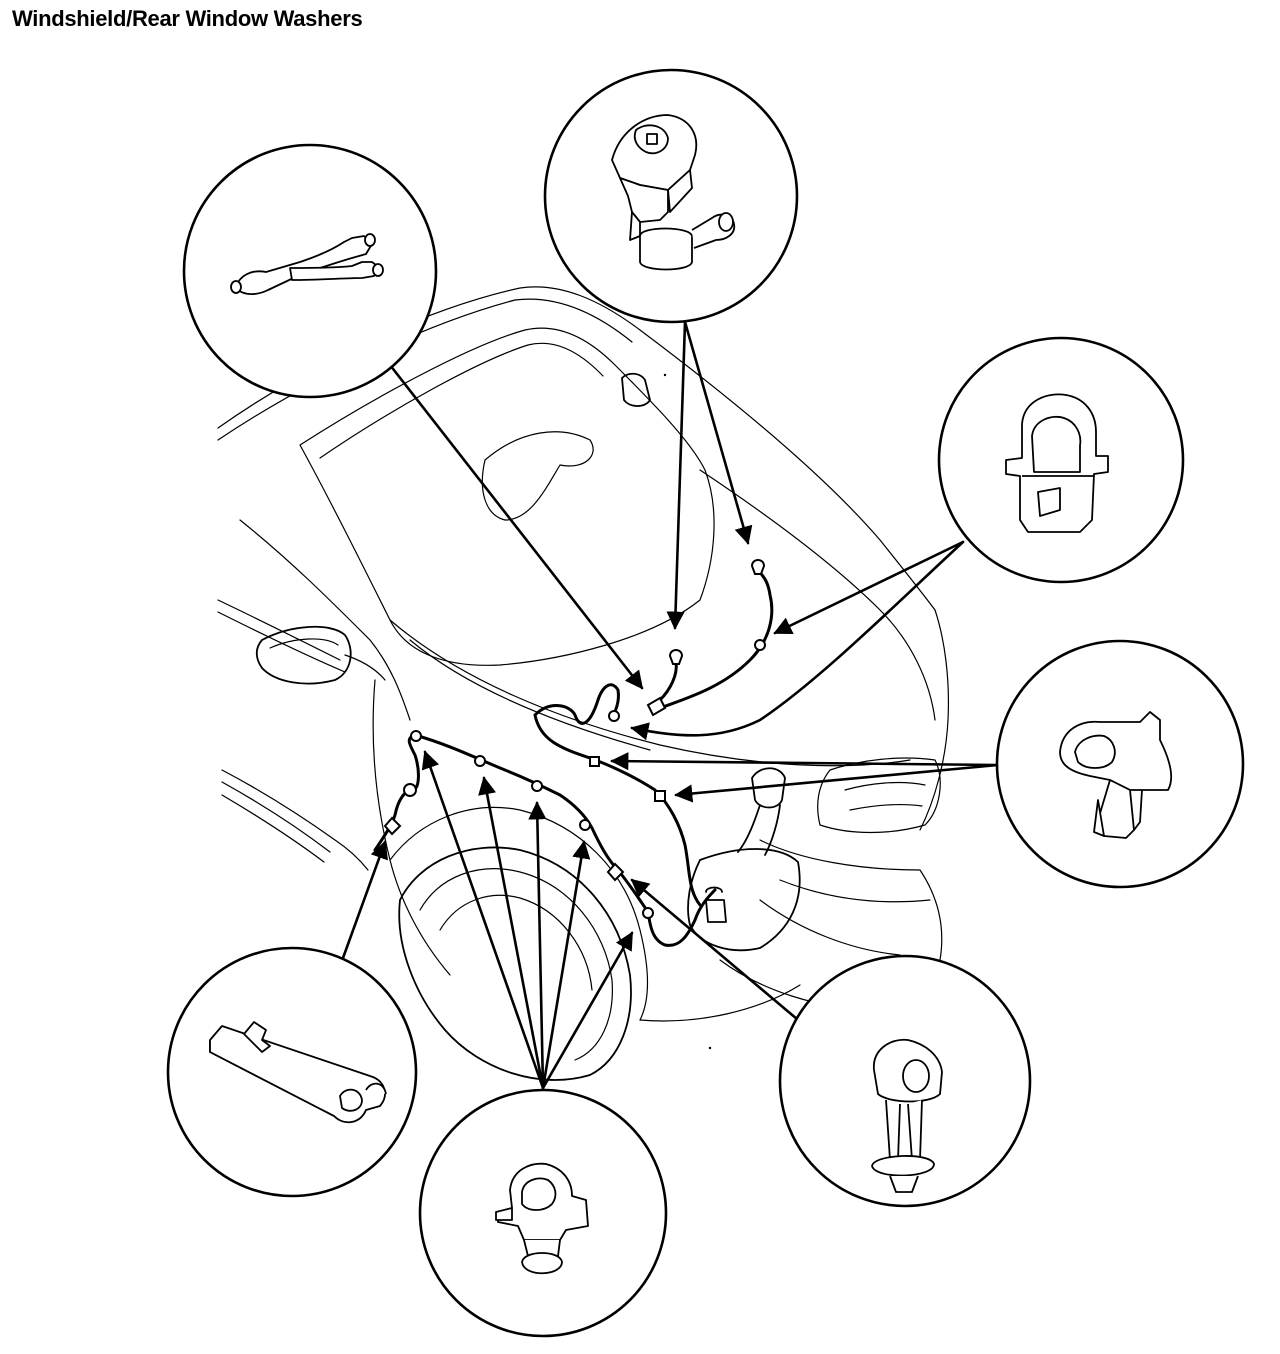 The image size is (1280, 1354). I want to click on callout-washer-nozzle, so click(671, 196).